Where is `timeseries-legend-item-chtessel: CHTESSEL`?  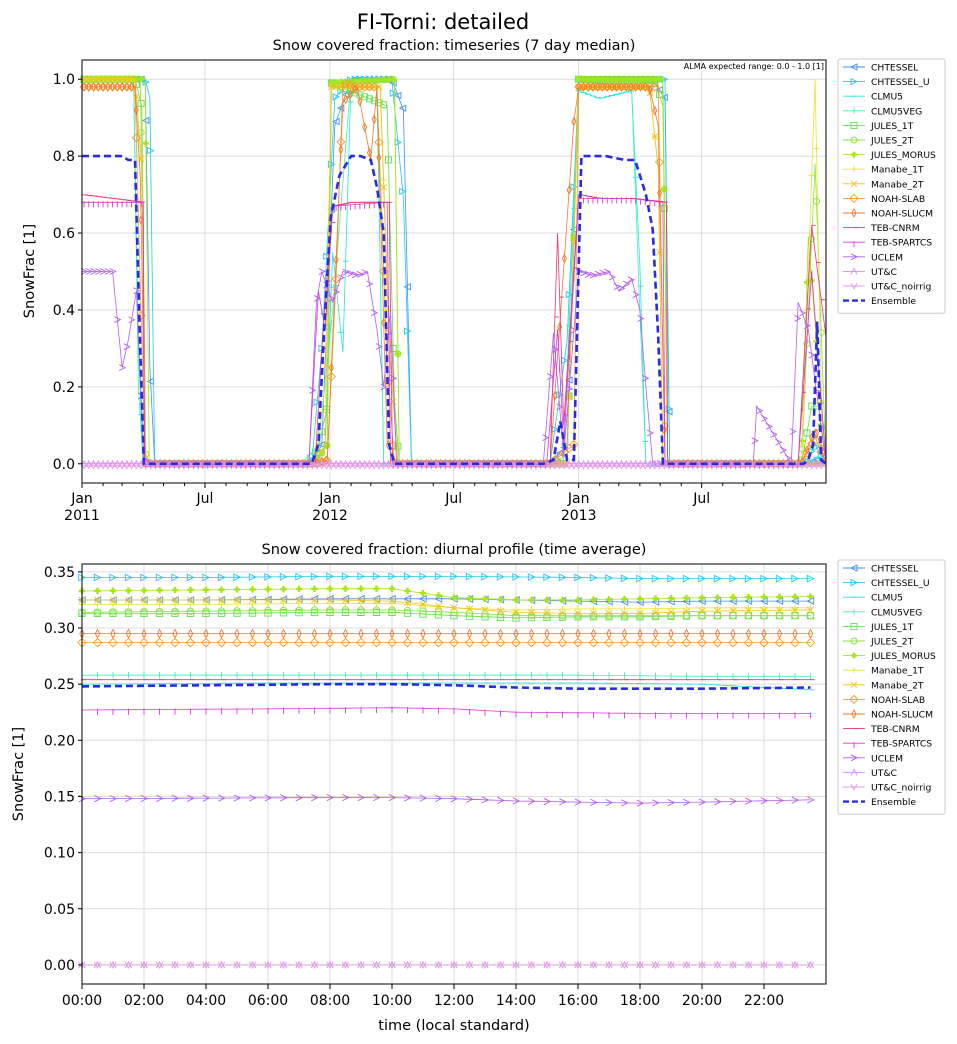 timeseries-legend-item-chtessel: CHTESSEL is located at coordinates (881, 68).